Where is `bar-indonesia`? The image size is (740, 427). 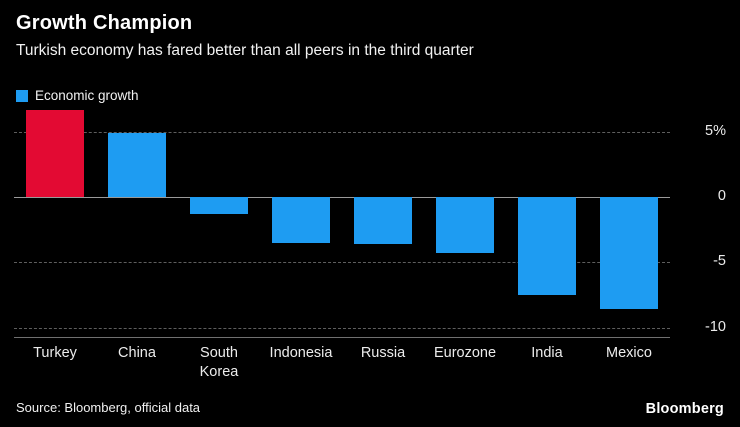
bar-indonesia is located at coordinates (301, 220).